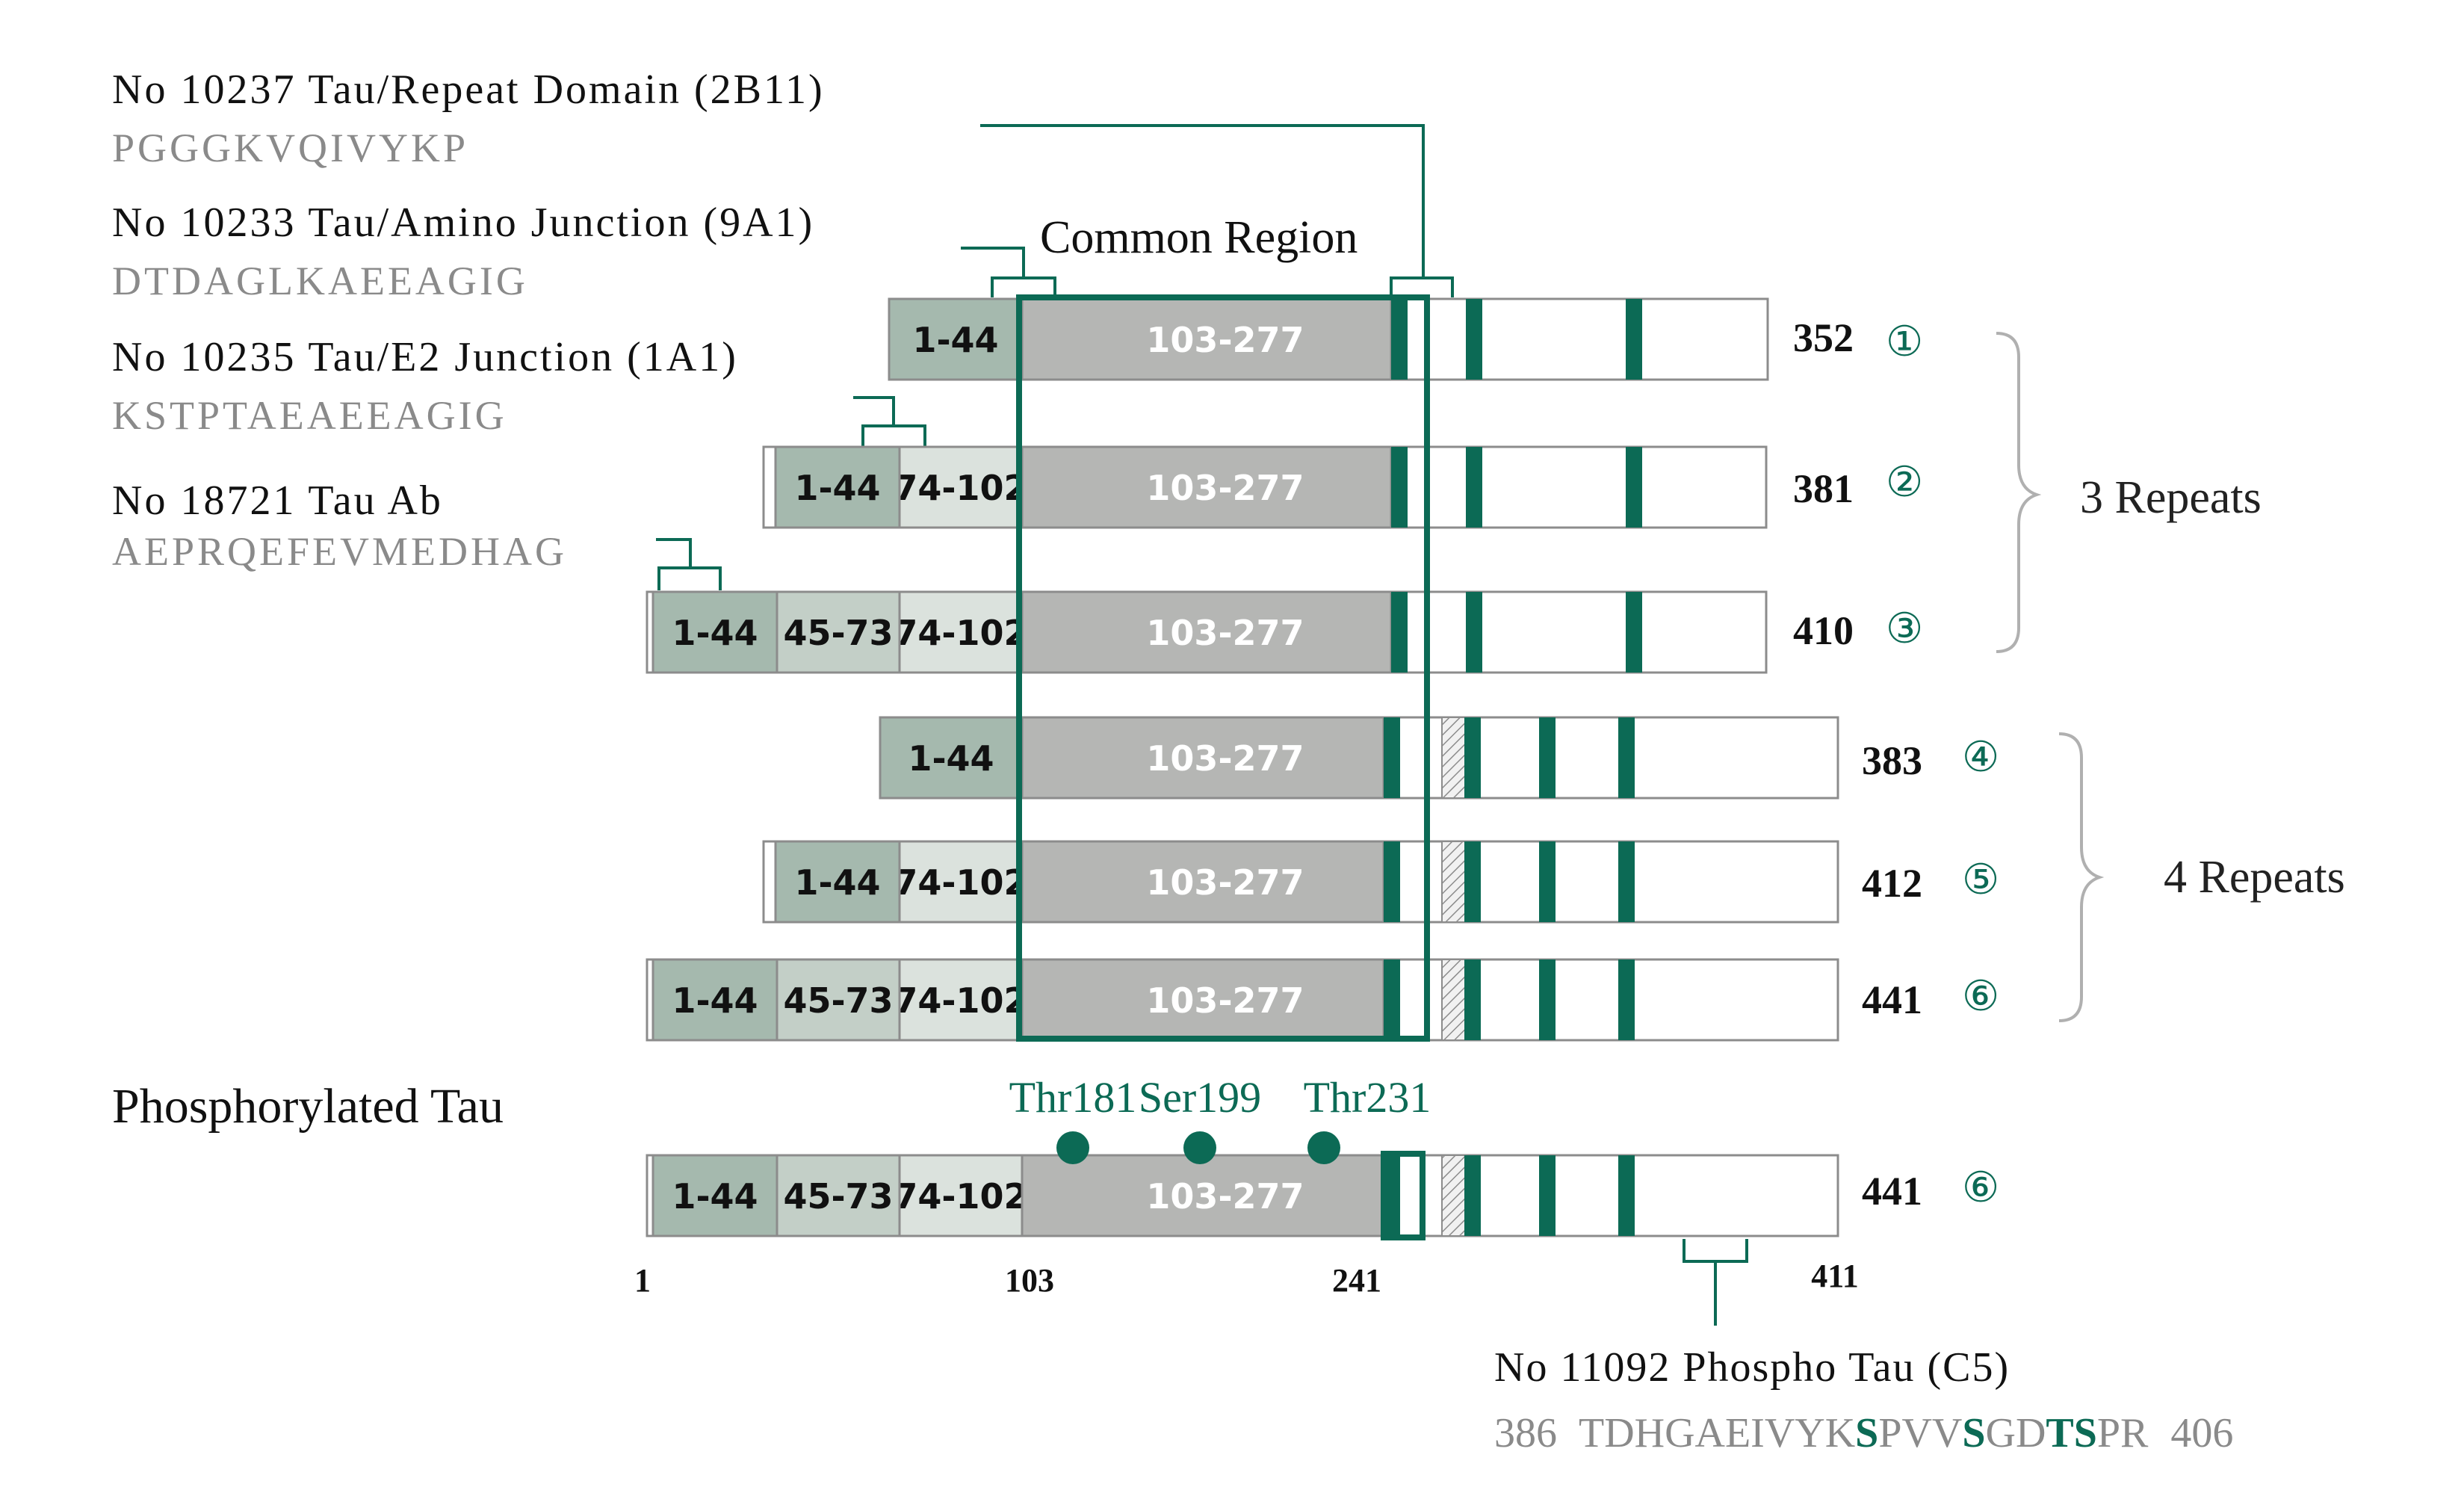  I want to click on row-2-segment-e3-label: 74-102, so click(960, 488).